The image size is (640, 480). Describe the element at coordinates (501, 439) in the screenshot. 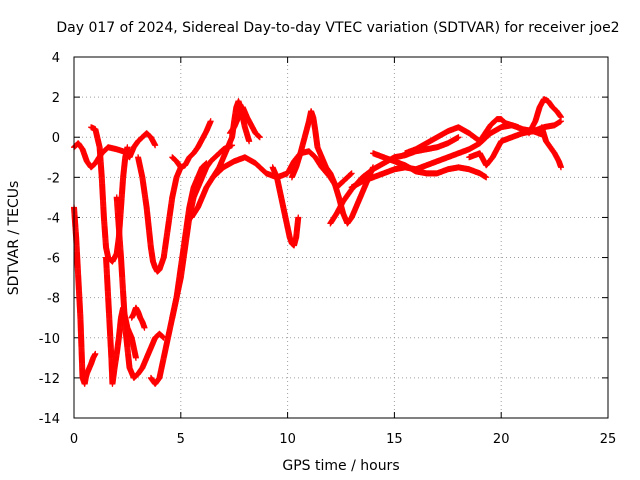

I see `x-tick-label: 20` at that location.